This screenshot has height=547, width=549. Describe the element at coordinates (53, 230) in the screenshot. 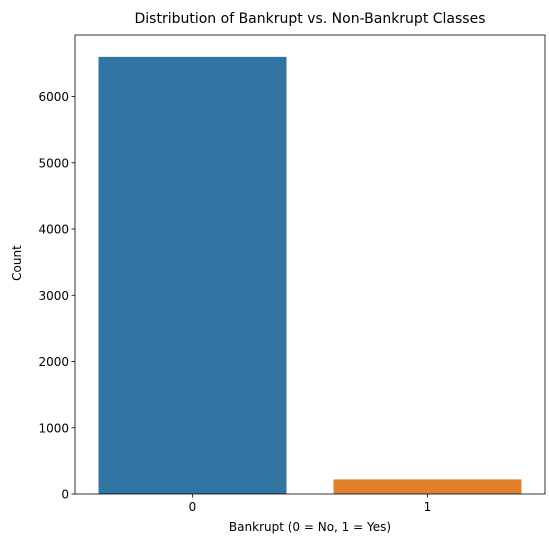

I see `y-tick-label: 4000` at that location.